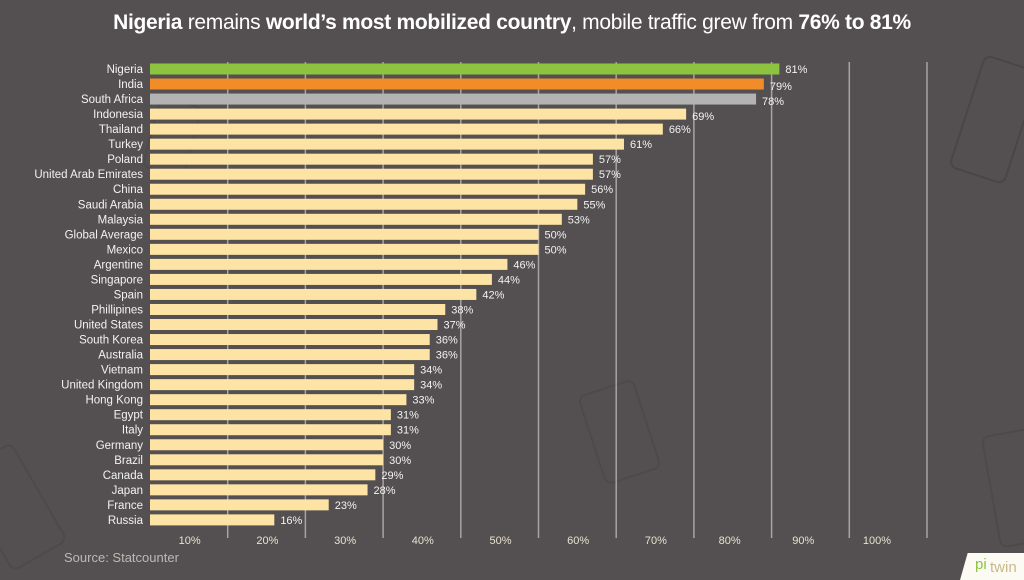 This screenshot has width=1024, height=580. I want to click on value-label: 55%, so click(594, 205).